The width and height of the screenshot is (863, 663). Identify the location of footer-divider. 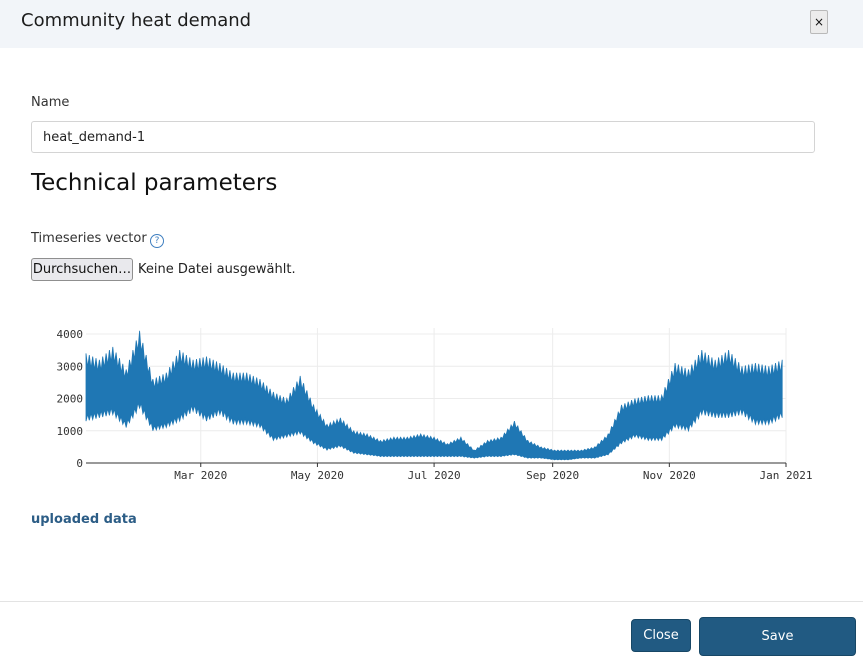
(431, 601).